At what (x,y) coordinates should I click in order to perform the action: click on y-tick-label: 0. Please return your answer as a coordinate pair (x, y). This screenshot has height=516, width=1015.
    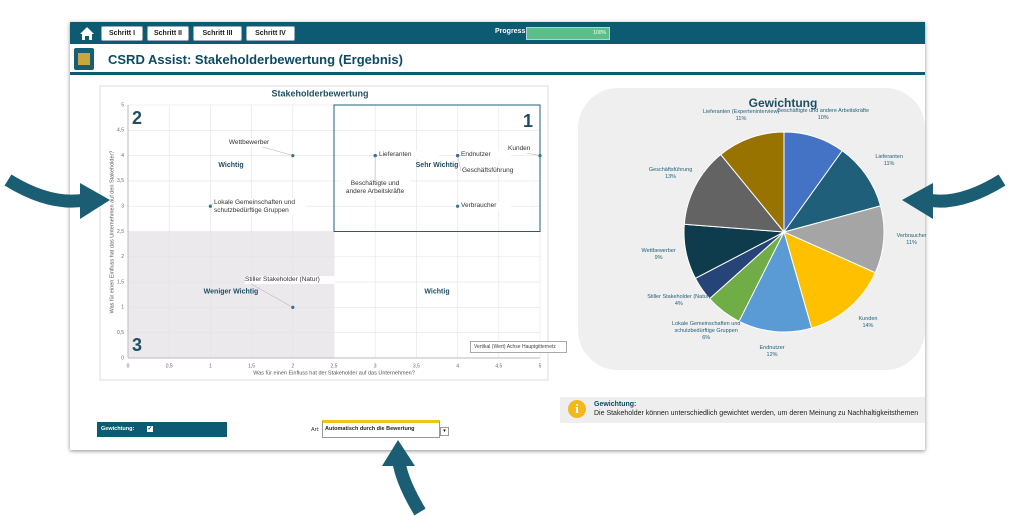
    Looking at the image, I should click on (122, 358).